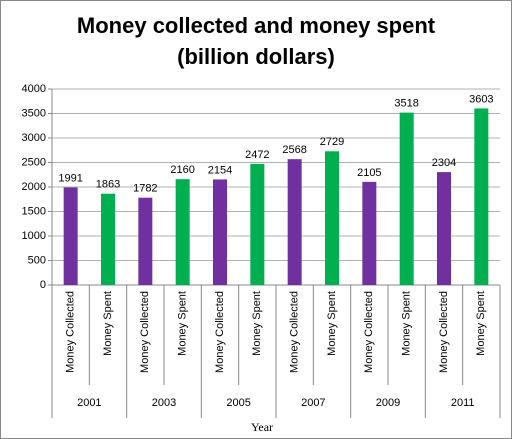 This screenshot has height=439, width=512. What do you see at coordinates (164, 403) in the screenshot?
I see `x-tick-label: 2003` at bounding box center [164, 403].